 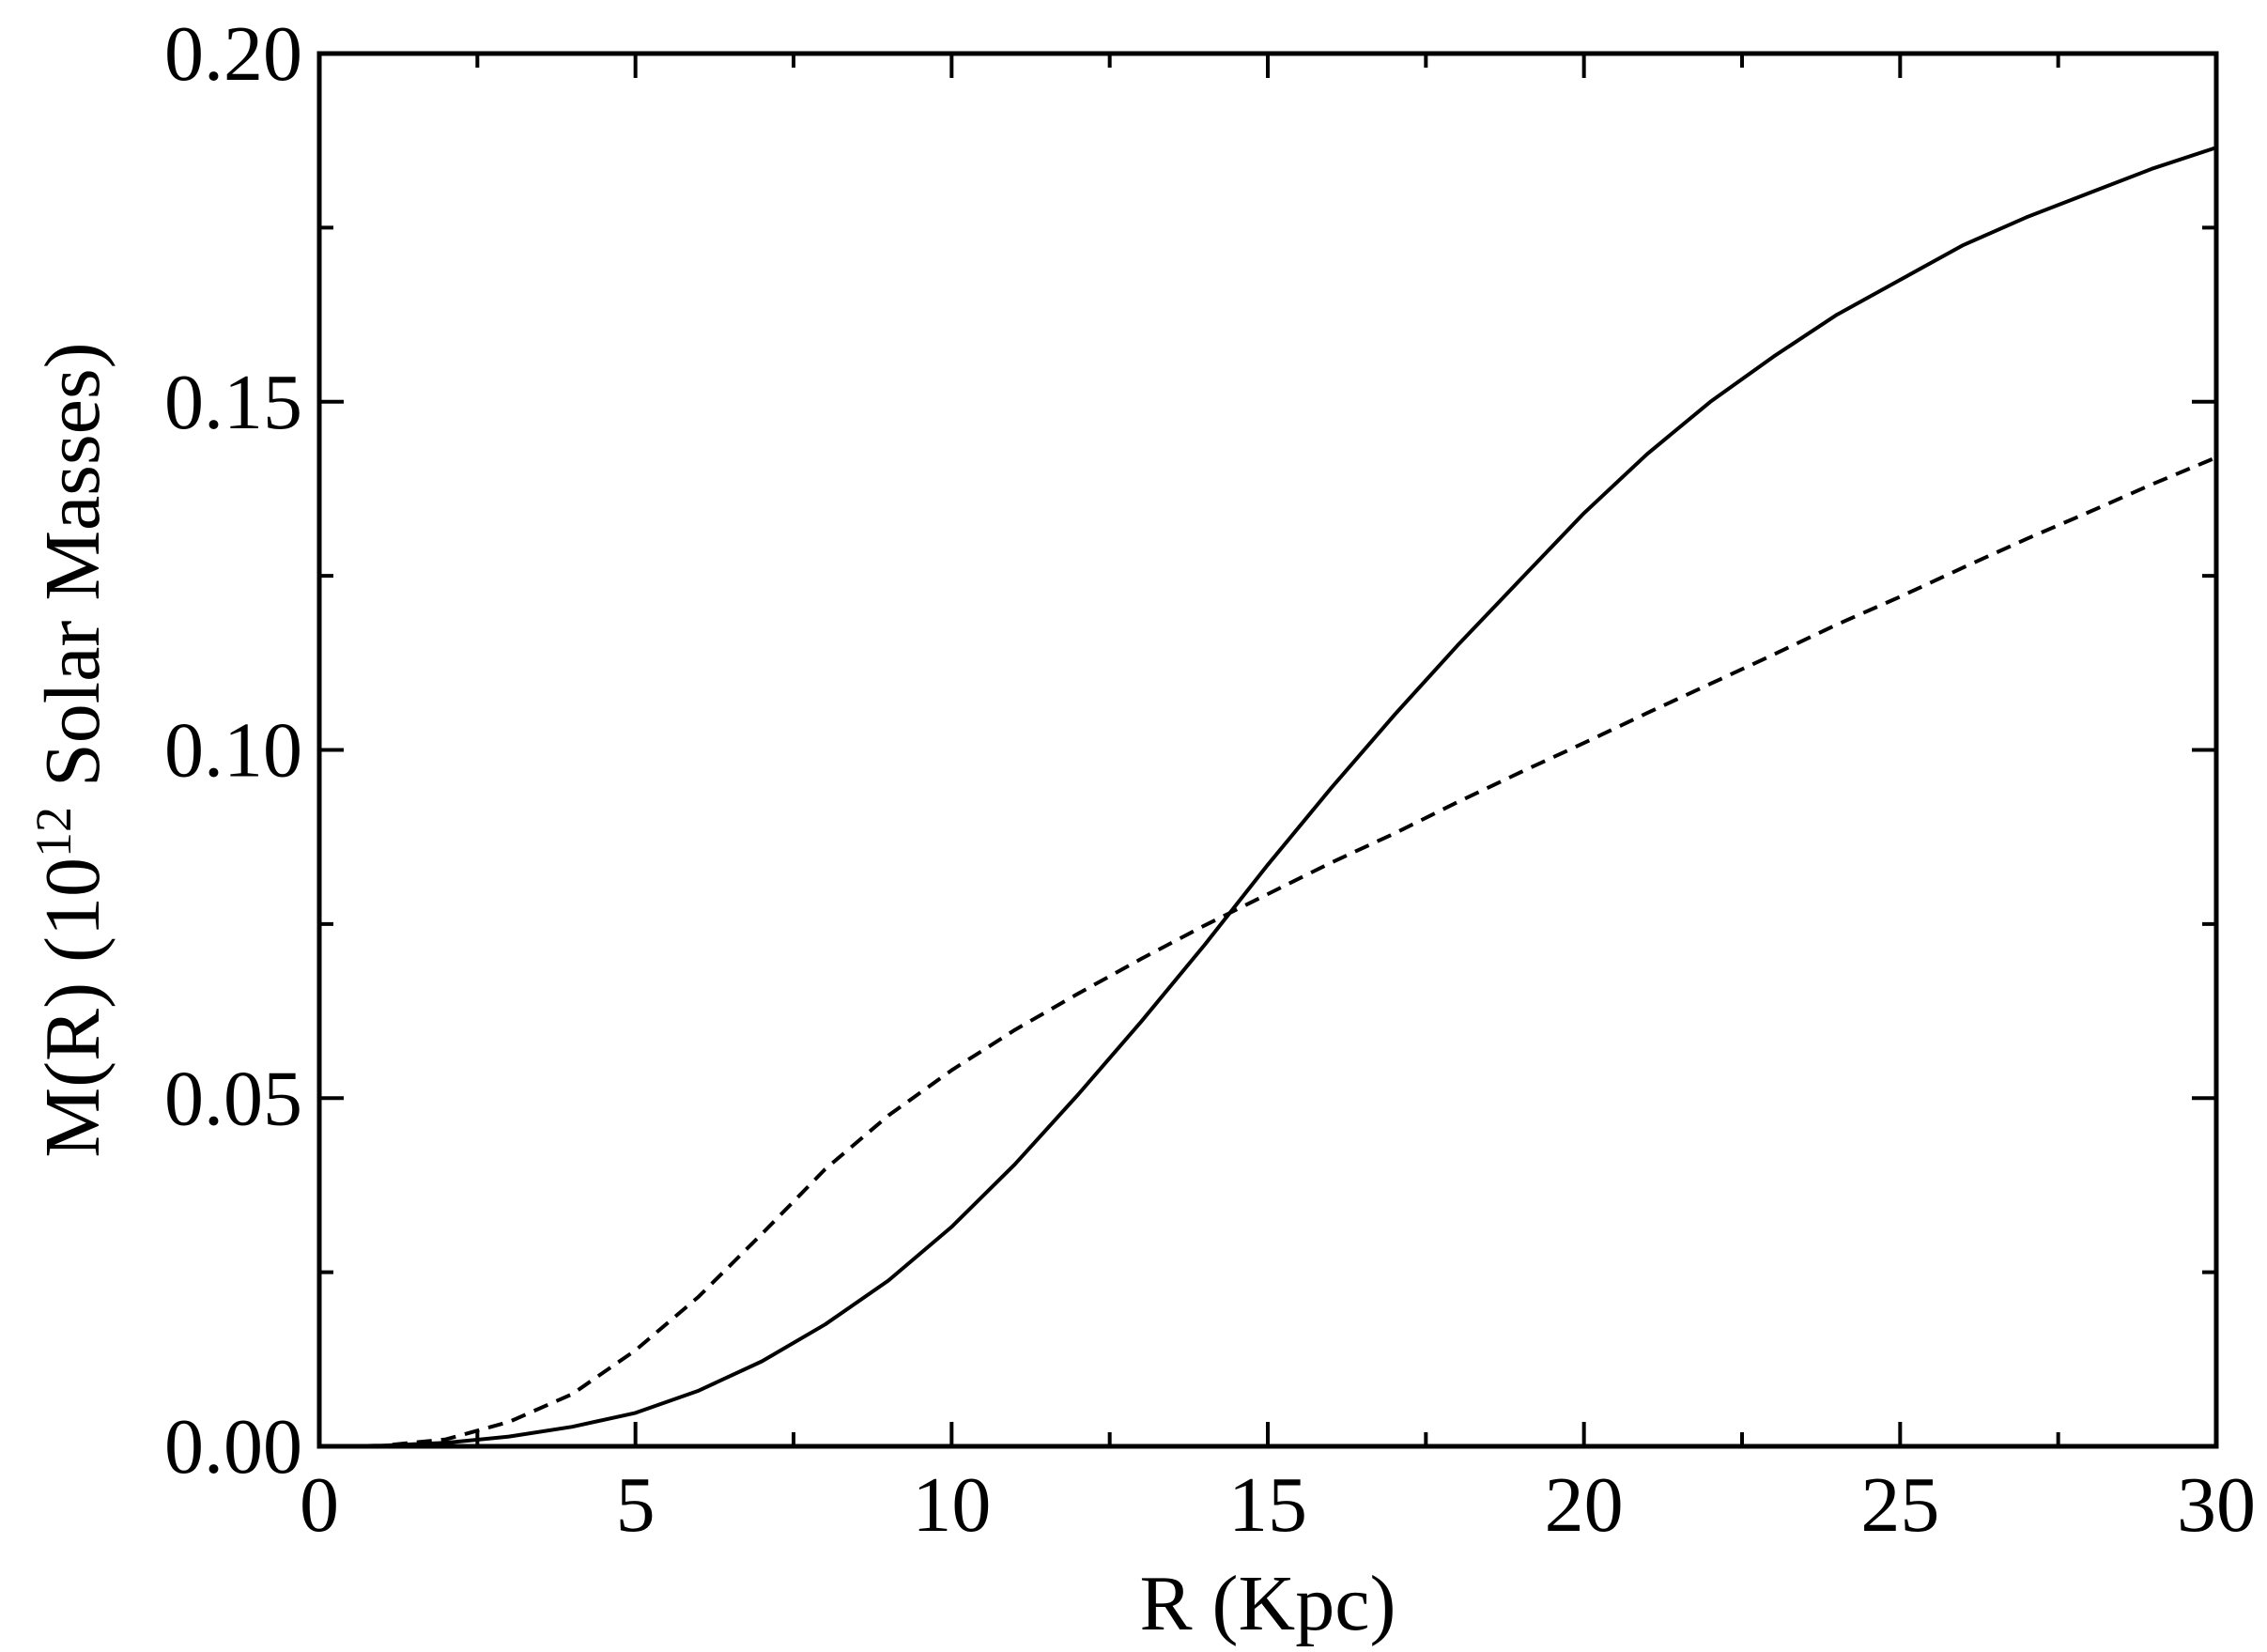 I want to click on y-tick-label: 0.15, so click(x=233, y=402).